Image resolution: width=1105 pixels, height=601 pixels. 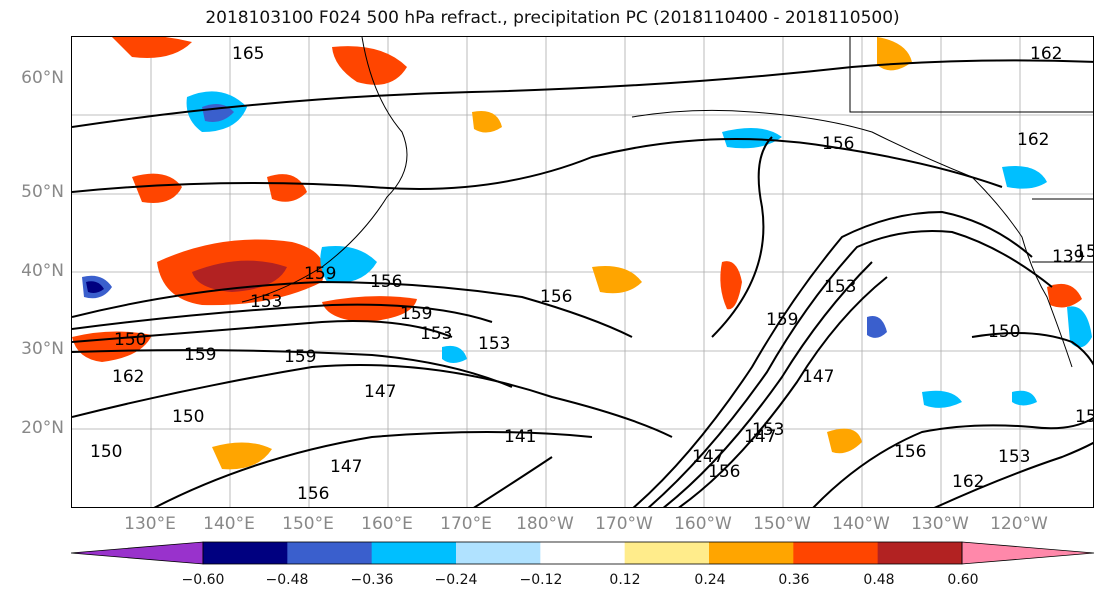 What do you see at coordinates (794, 580) in the screenshot?
I see `colorbar-tick-label: 0.36` at bounding box center [794, 580].